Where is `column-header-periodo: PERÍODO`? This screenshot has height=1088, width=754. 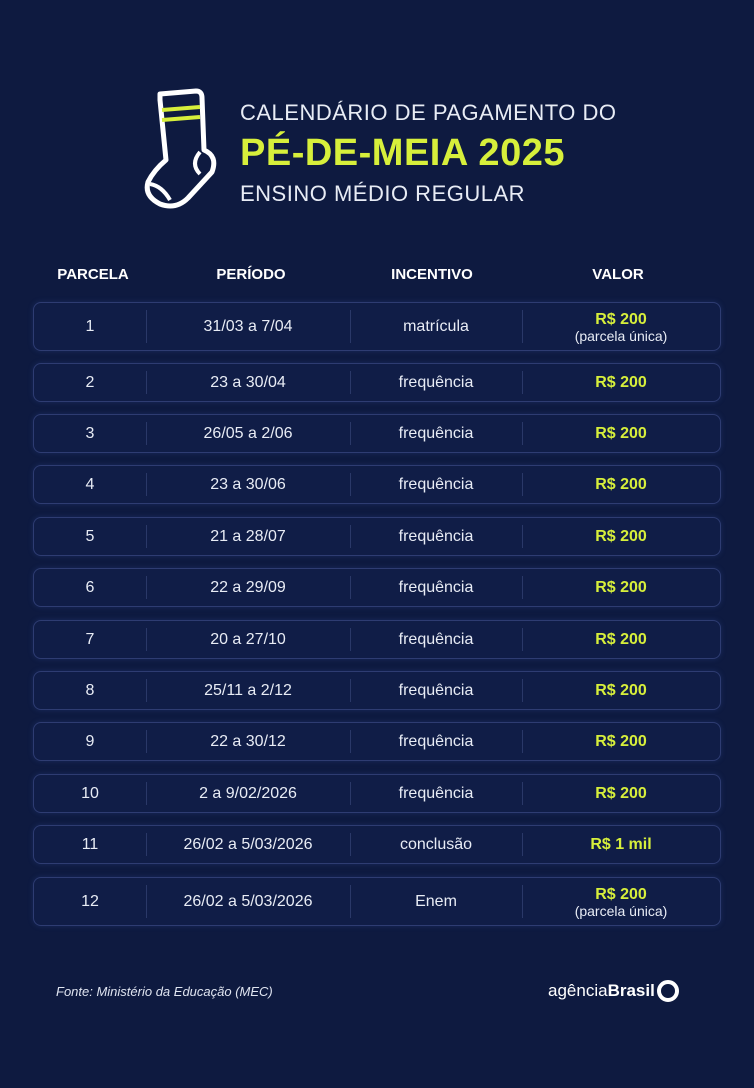
column-header-periodo: PERÍODO is located at coordinates (251, 274).